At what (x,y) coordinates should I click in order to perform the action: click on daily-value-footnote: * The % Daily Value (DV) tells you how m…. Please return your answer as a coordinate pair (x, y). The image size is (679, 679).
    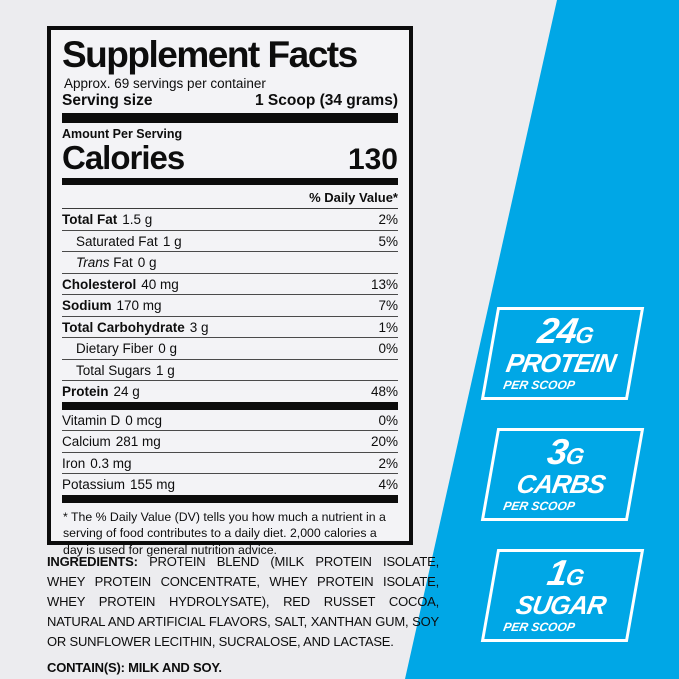
    Looking at the image, I should click on (224, 533).